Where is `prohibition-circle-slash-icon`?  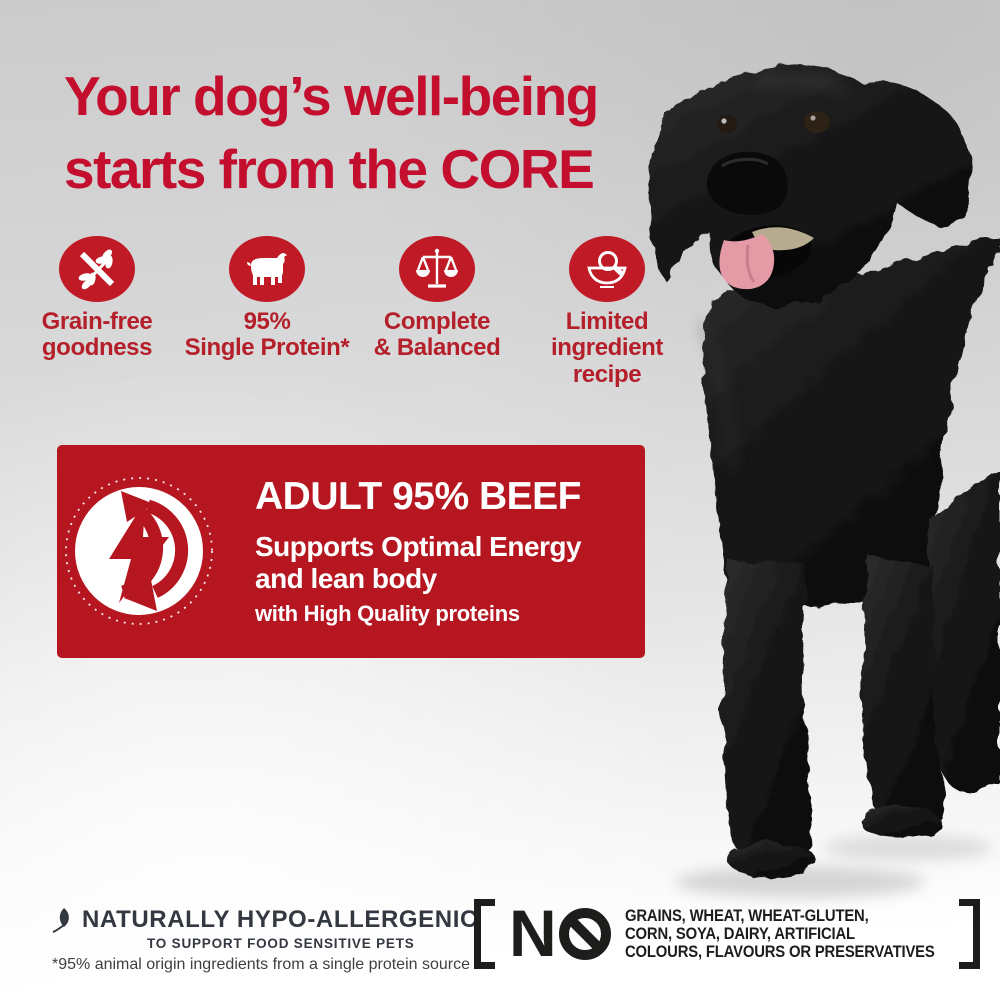 prohibition-circle-slash-icon is located at coordinates (584, 933).